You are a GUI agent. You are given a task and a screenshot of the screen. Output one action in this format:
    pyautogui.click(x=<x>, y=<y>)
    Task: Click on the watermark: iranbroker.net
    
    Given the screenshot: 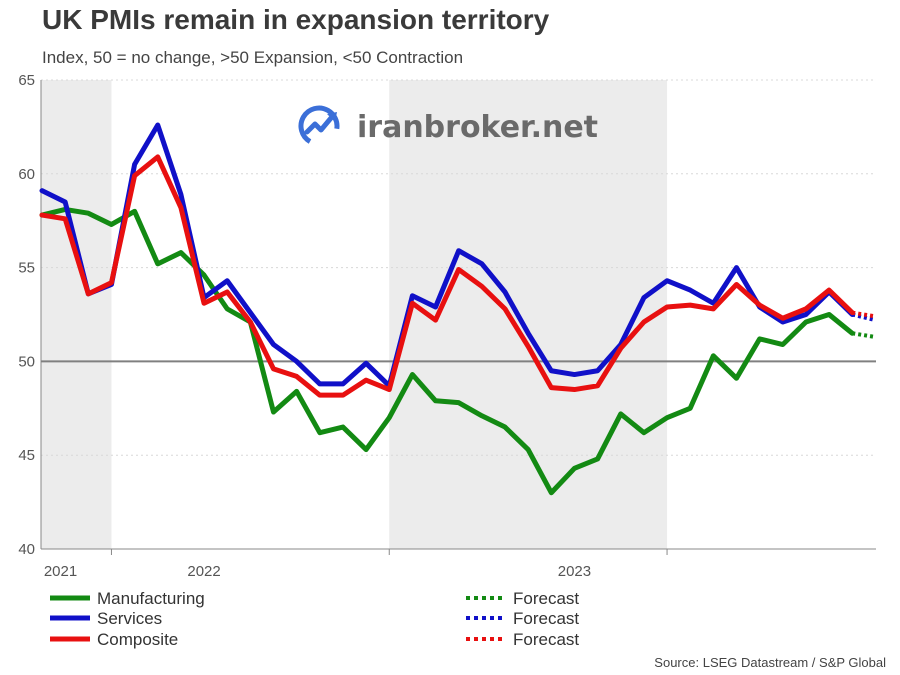 What is the action you would take?
    pyautogui.click(x=448, y=126)
    